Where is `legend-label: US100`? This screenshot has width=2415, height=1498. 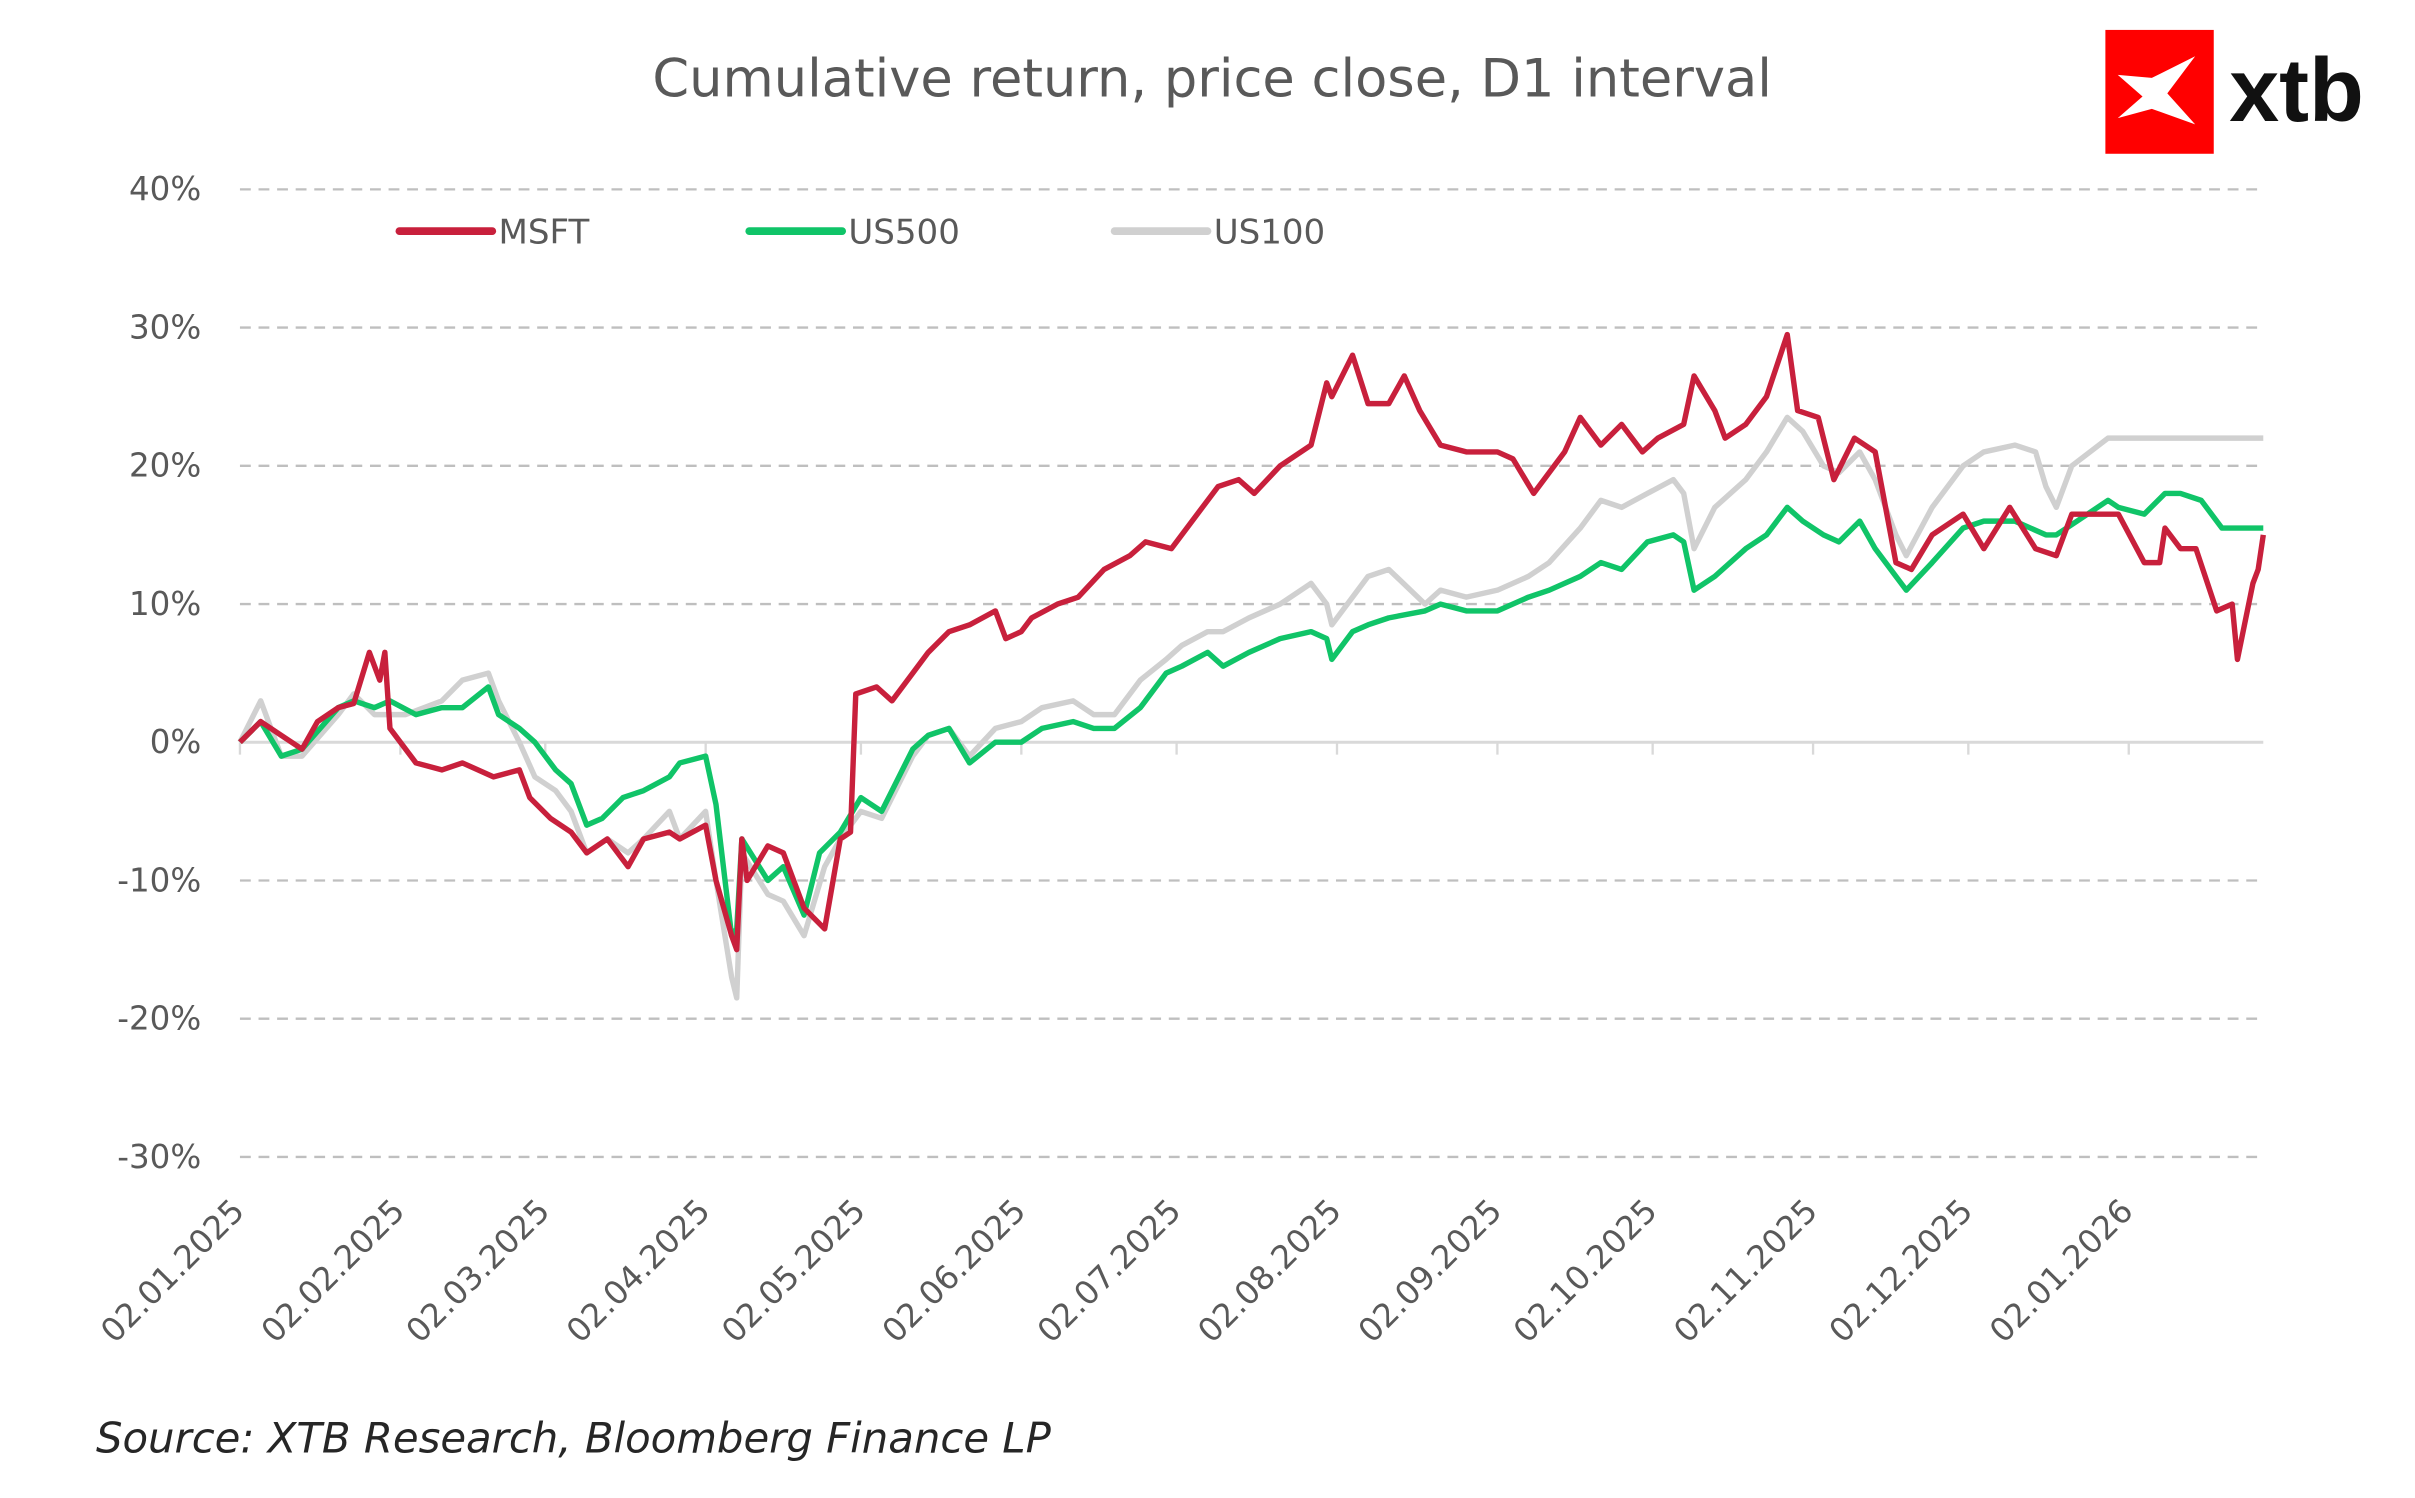 legend-label: US100 is located at coordinates (1270, 233).